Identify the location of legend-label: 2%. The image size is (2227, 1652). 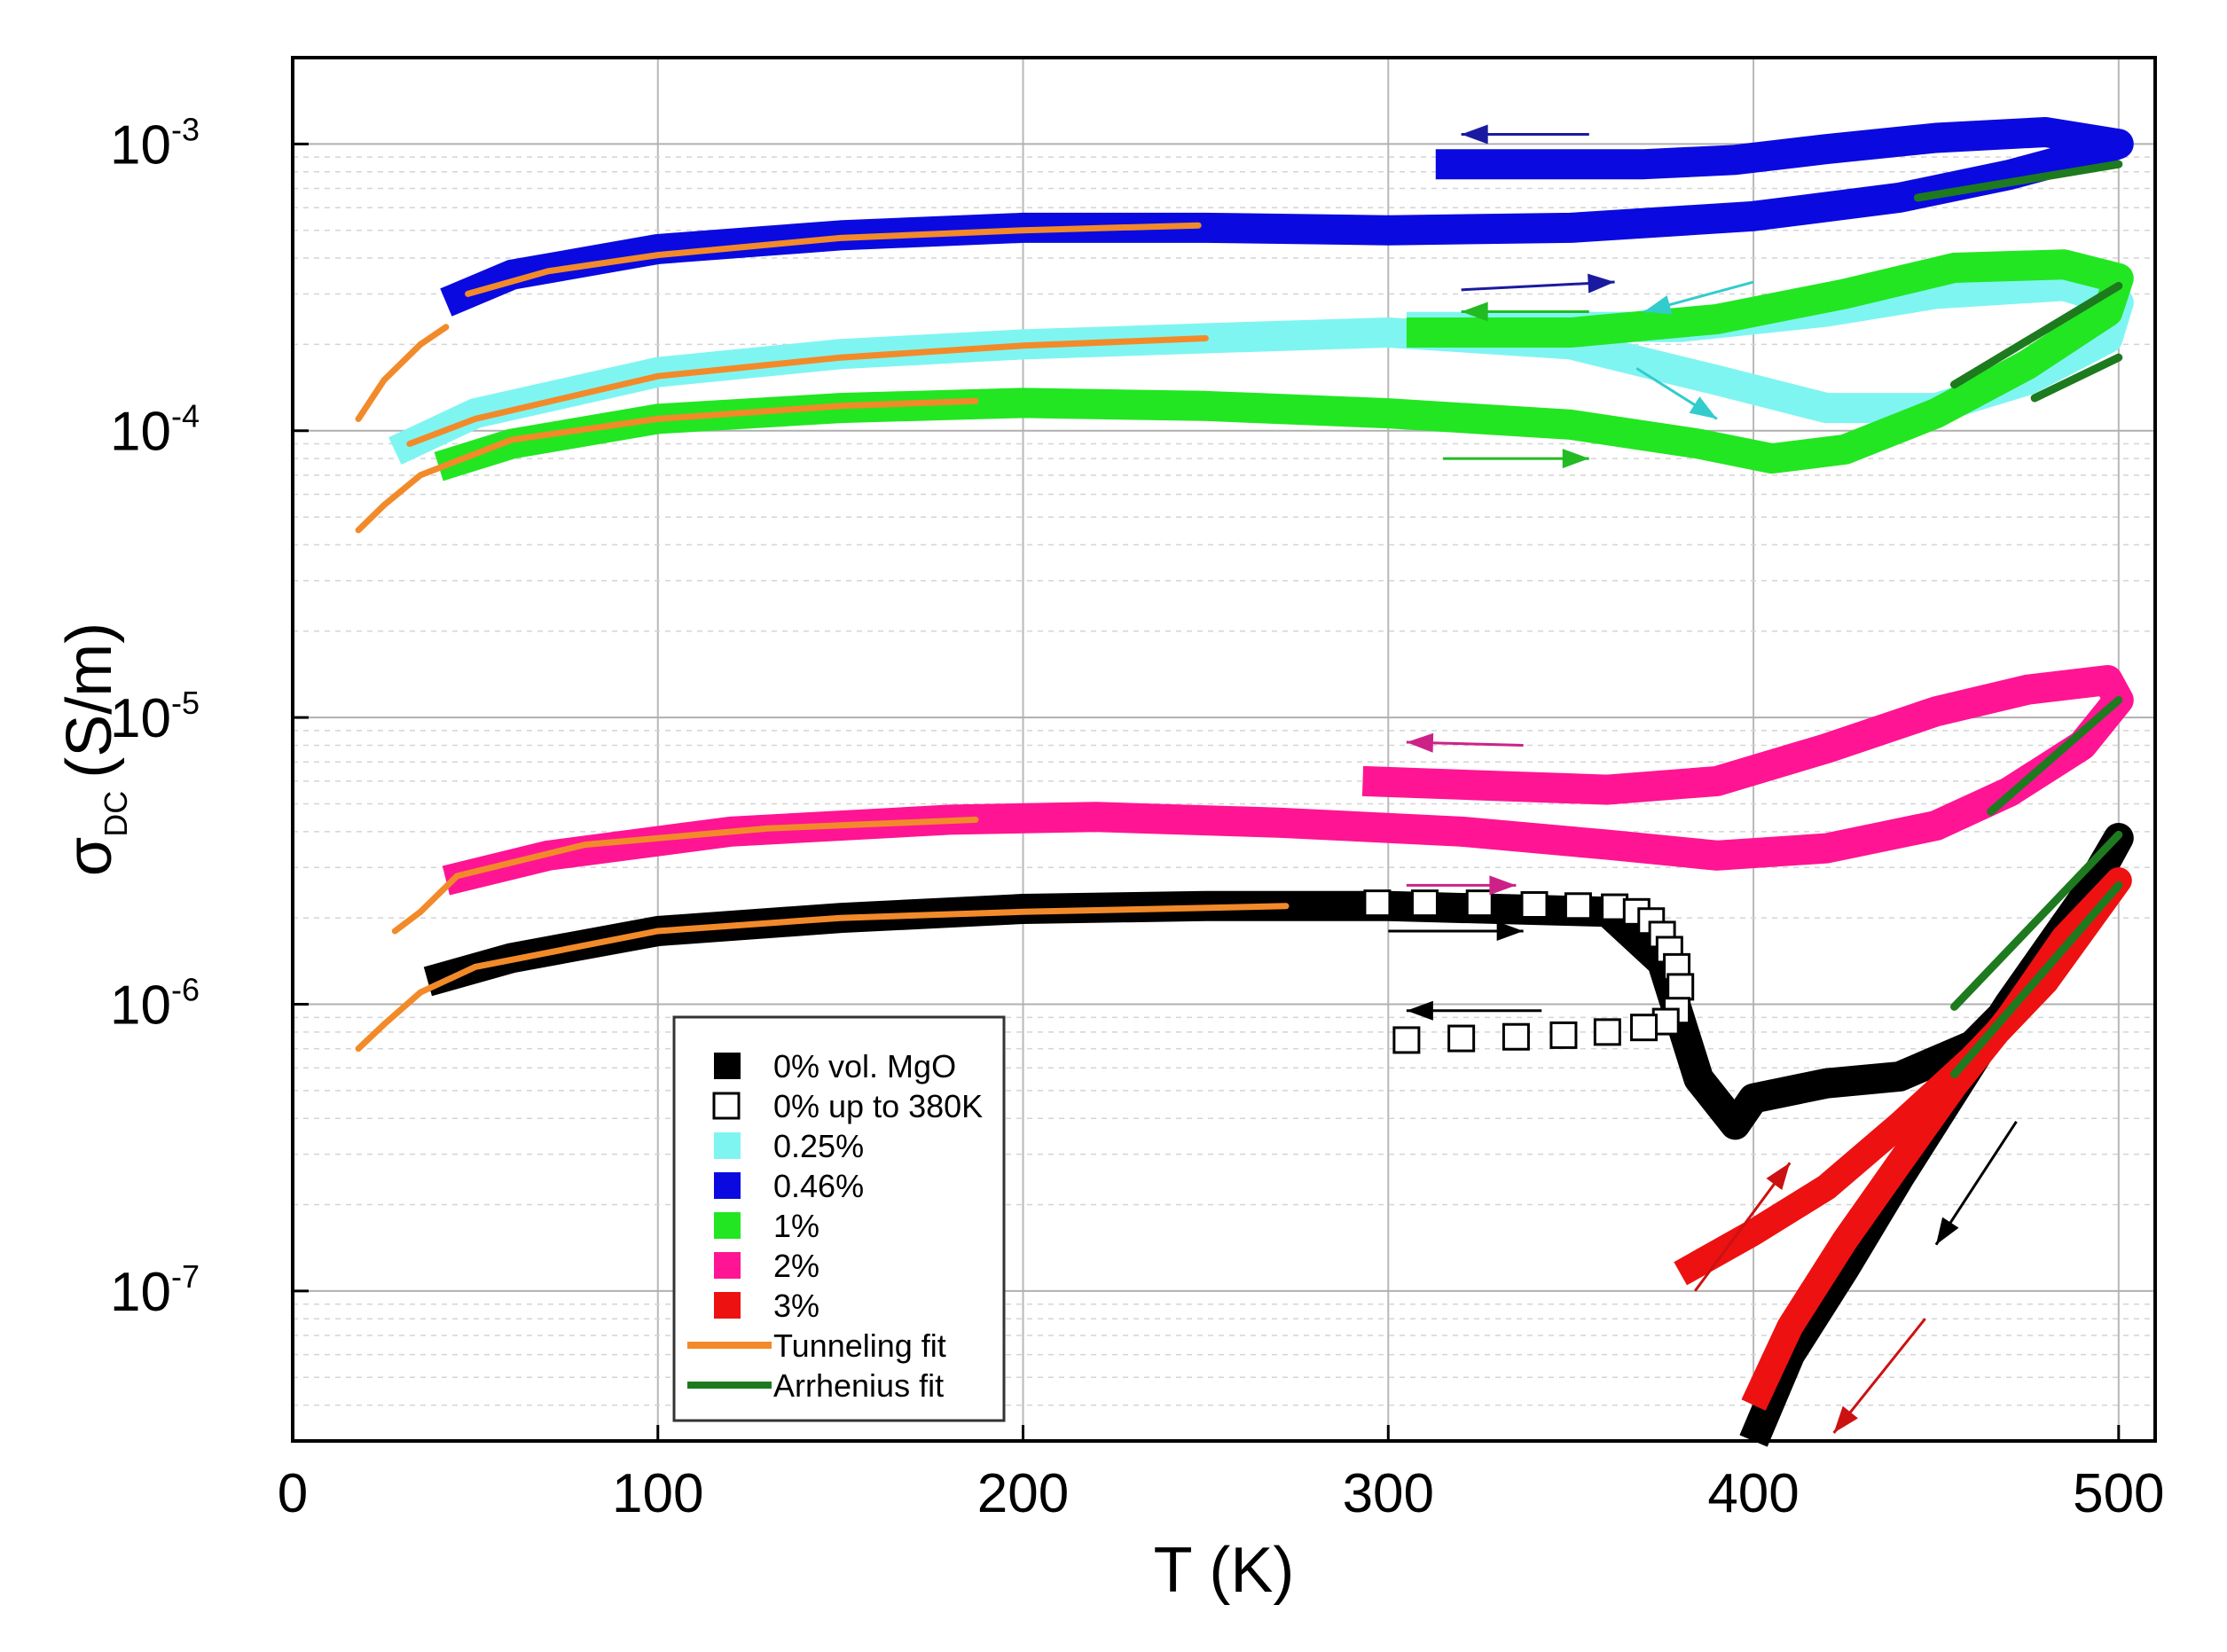
(796, 1266).